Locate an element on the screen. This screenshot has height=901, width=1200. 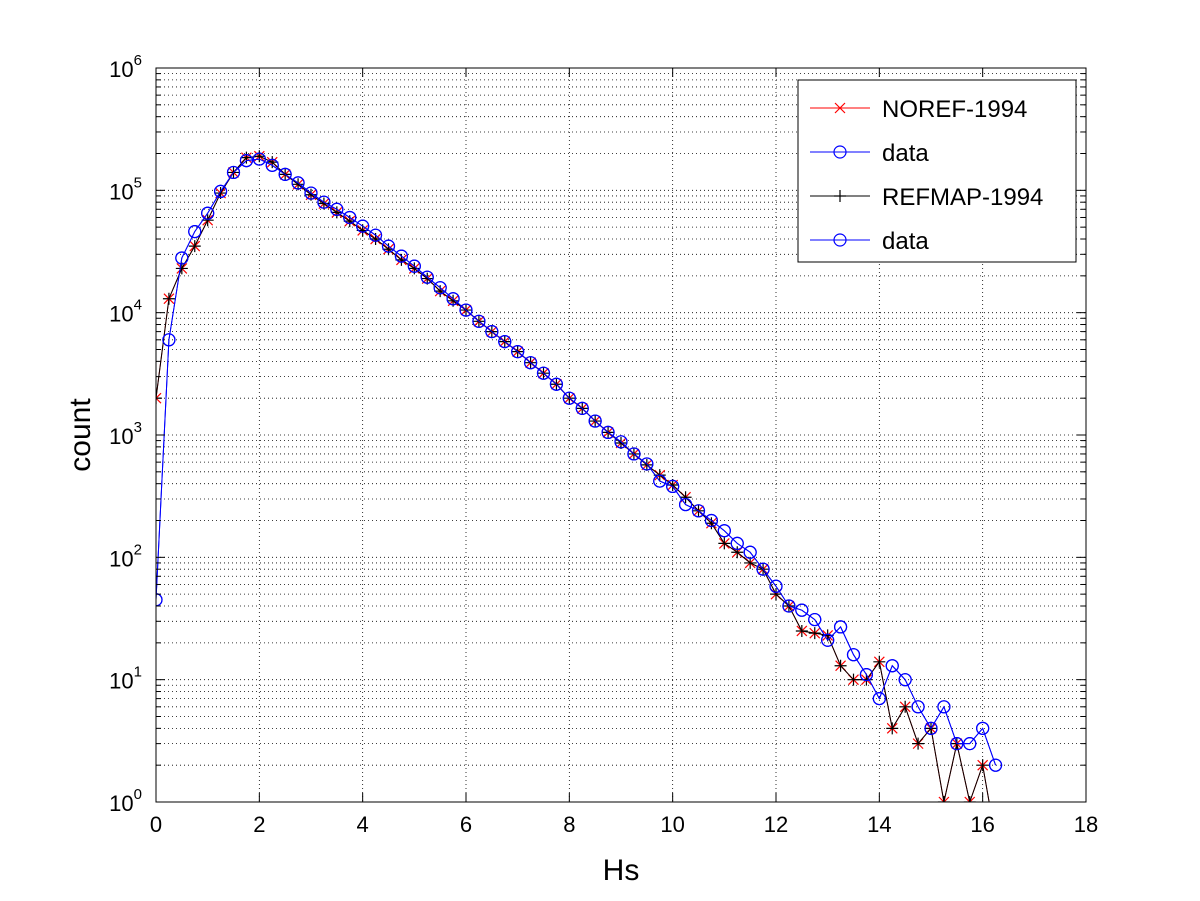
x-tick-label: 18 is located at coordinates (1086, 824).